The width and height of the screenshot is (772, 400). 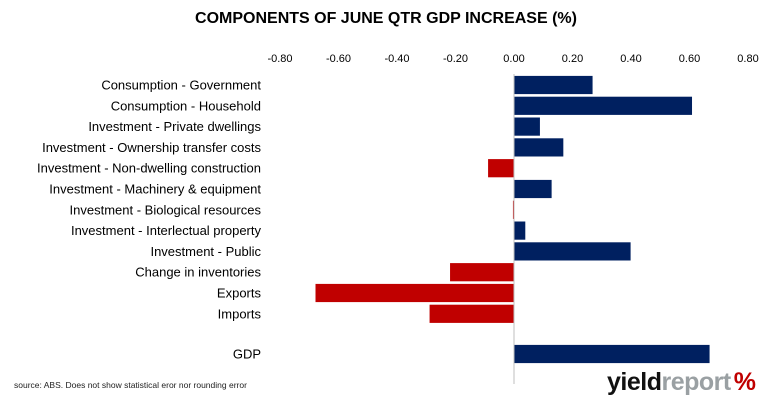 I want to click on logo-report: report, so click(x=696, y=382).